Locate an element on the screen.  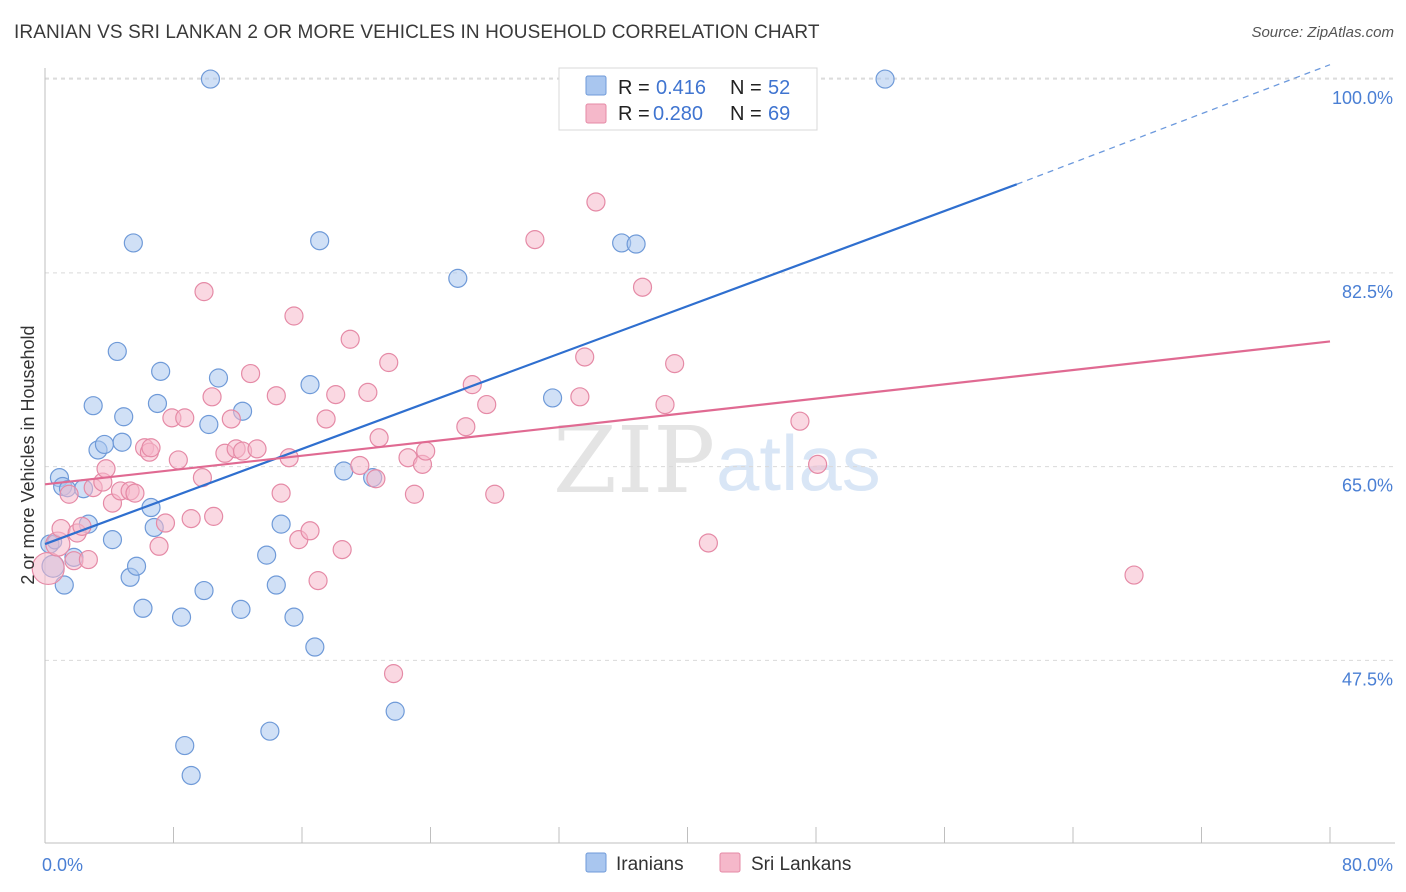
srilankan-trend-line is located at coordinates (687, 413).